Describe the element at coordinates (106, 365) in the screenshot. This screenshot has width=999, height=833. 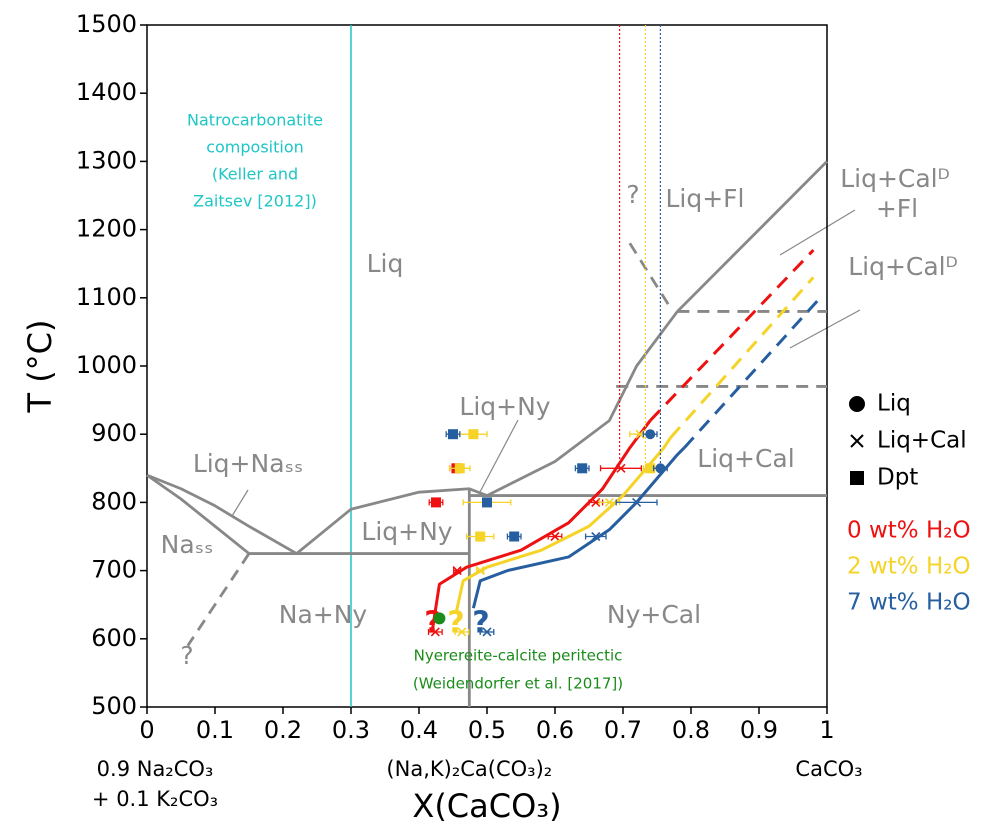
I see `y-tick-label: 1000` at that location.